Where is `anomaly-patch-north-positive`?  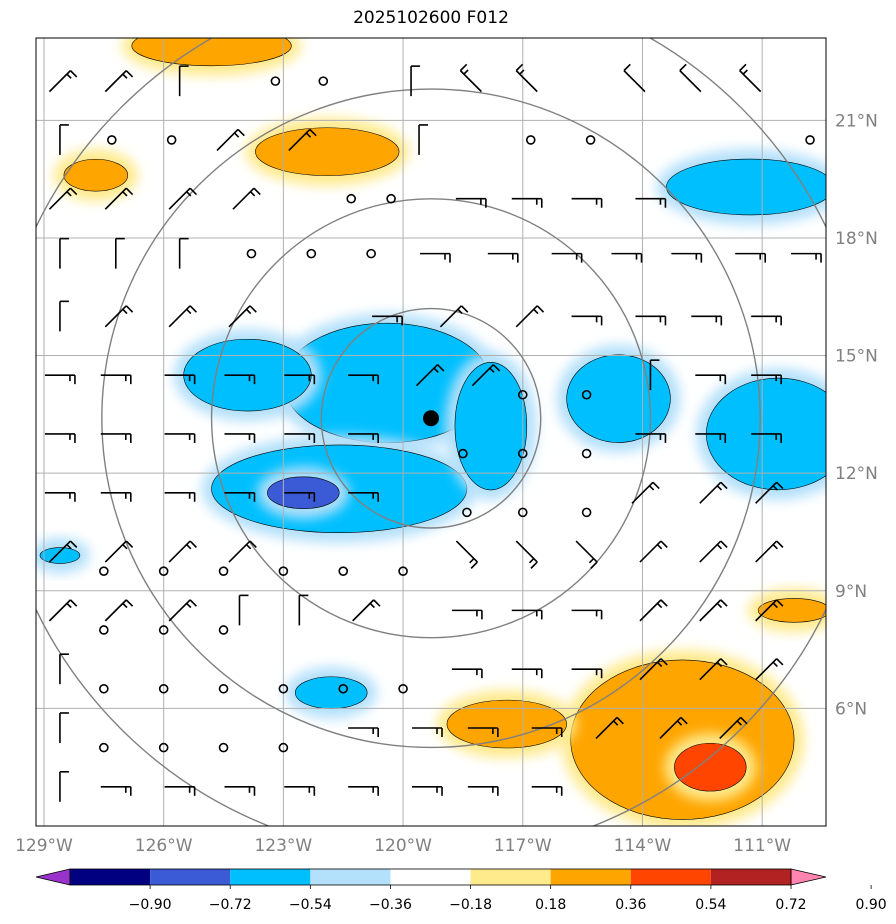
anomaly-patch-north-positive is located at coordinates (327, 151).